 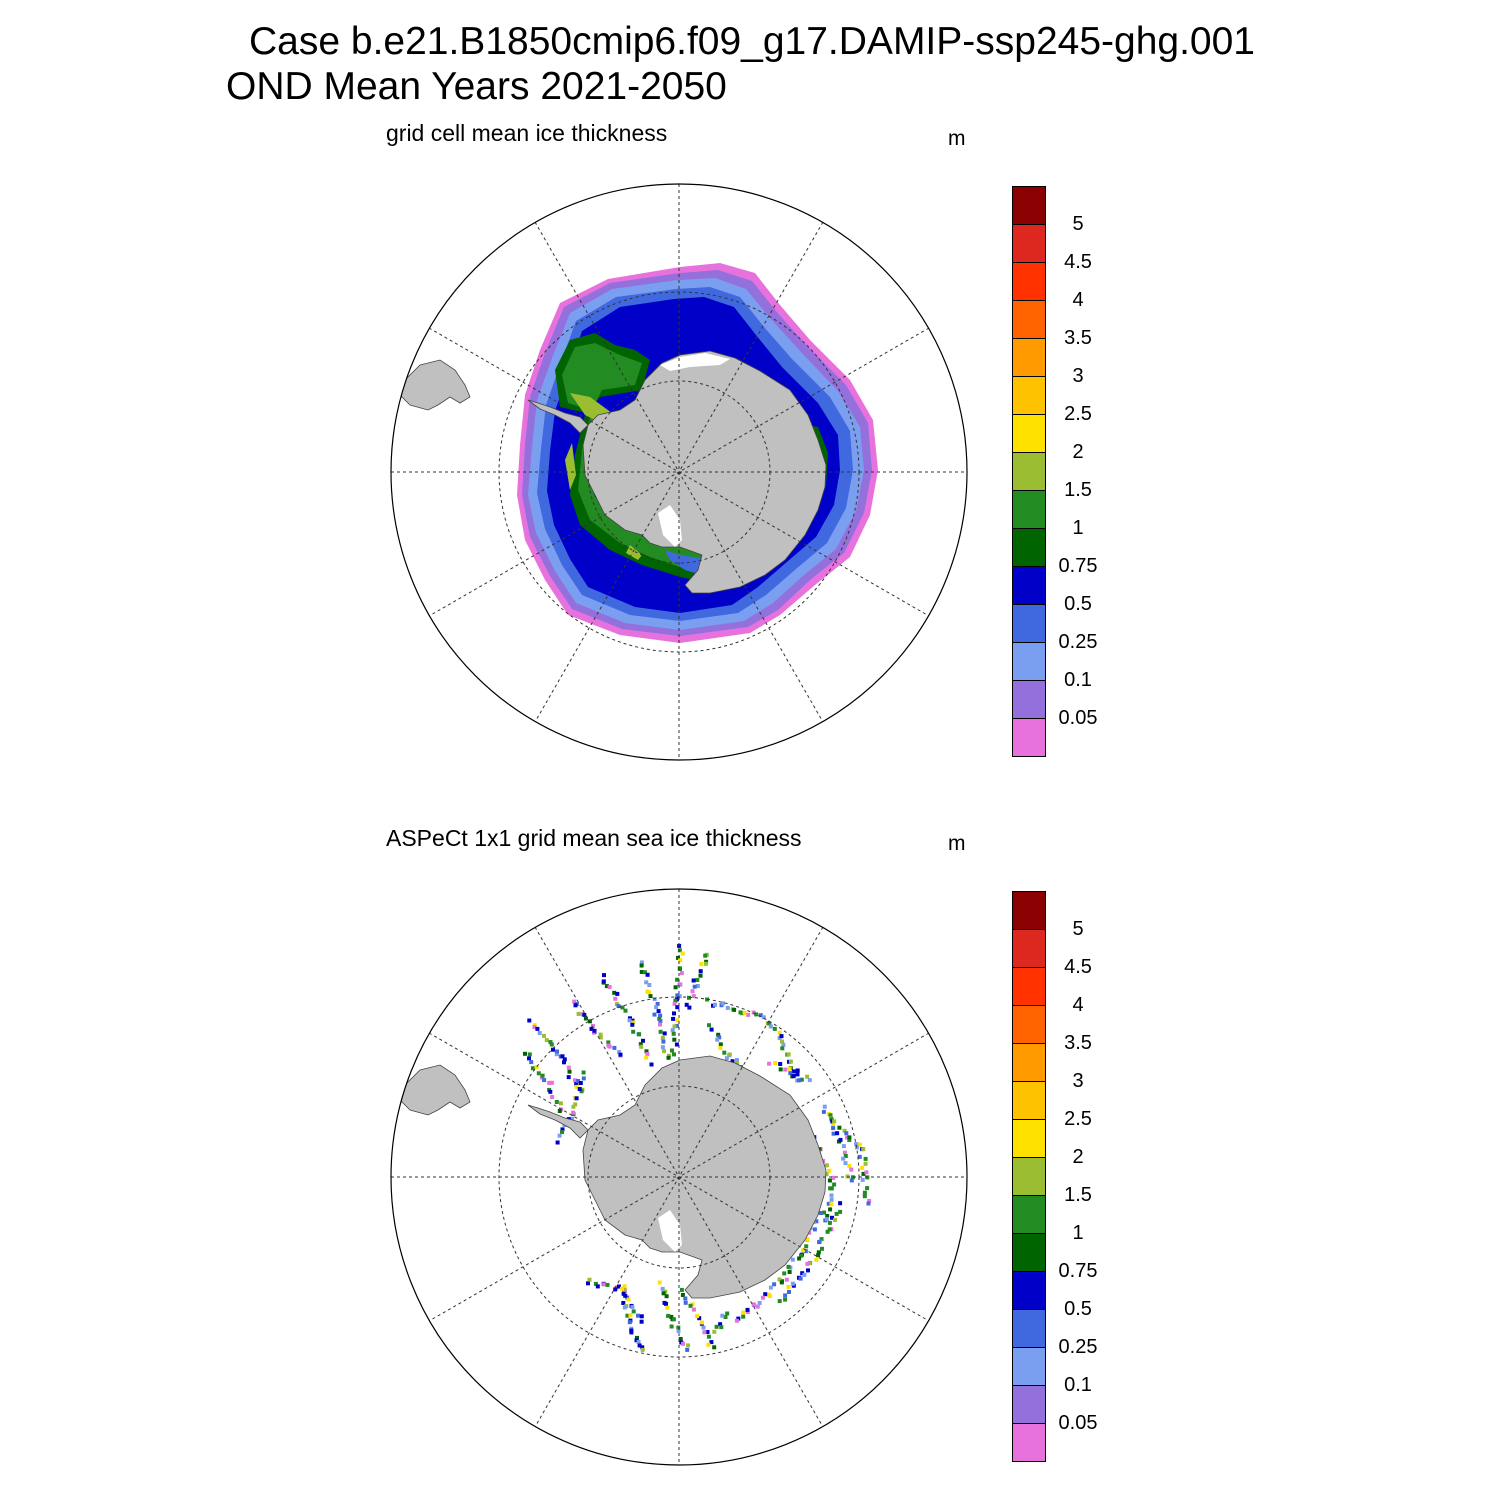 I want to click on ice-band-1.5, so click(x=689, y=458).